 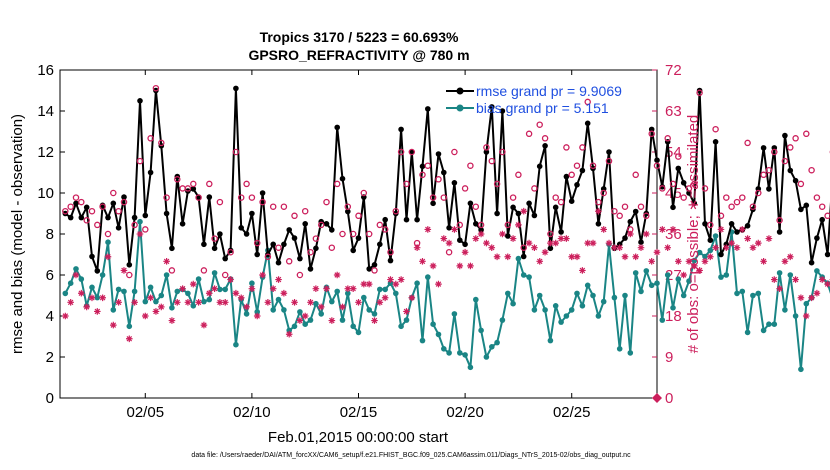 What do you see at coordinates (252, 412) in the screenshot?
I see `x-tick-label: 02/10` at bounding box center [252, 412].